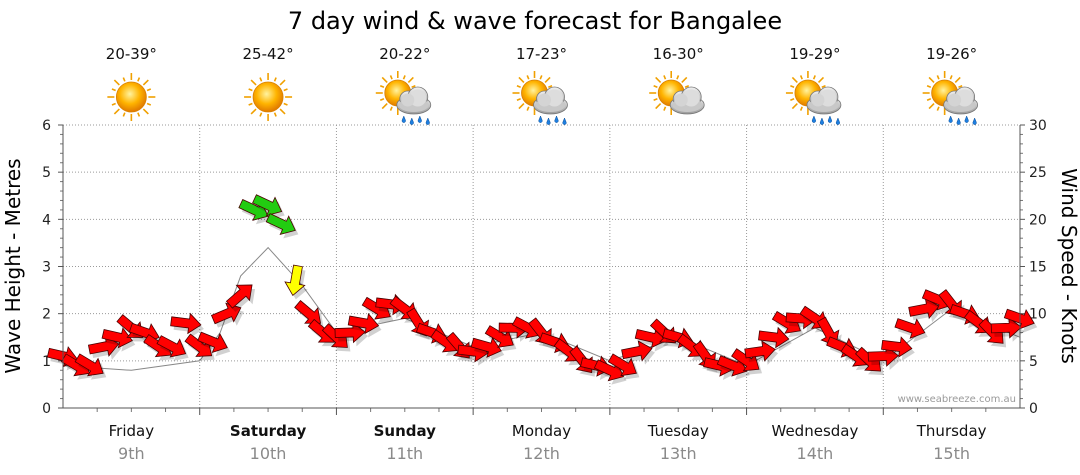  What do you see at coordinates (541, 54) in the screenshot?
I see `temp-range-label: 17-23°` at bounding box center [541, 54].